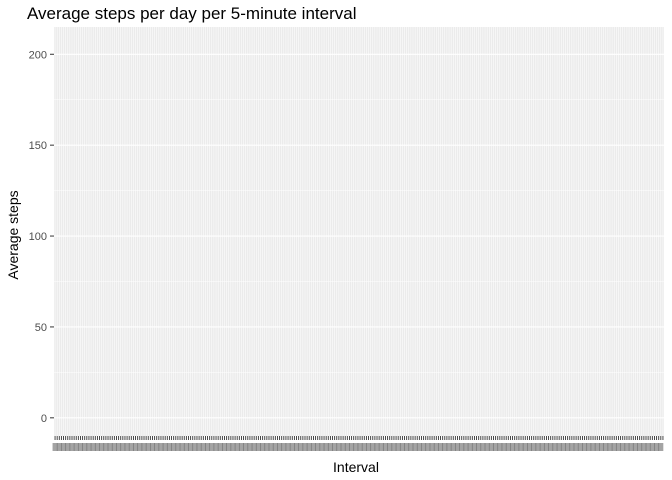 The width and height of the screenshot is (672, 480). Describe the element at coordinates (38, 237) in the screenshot. I see `y-tick-label: 100` at that location.